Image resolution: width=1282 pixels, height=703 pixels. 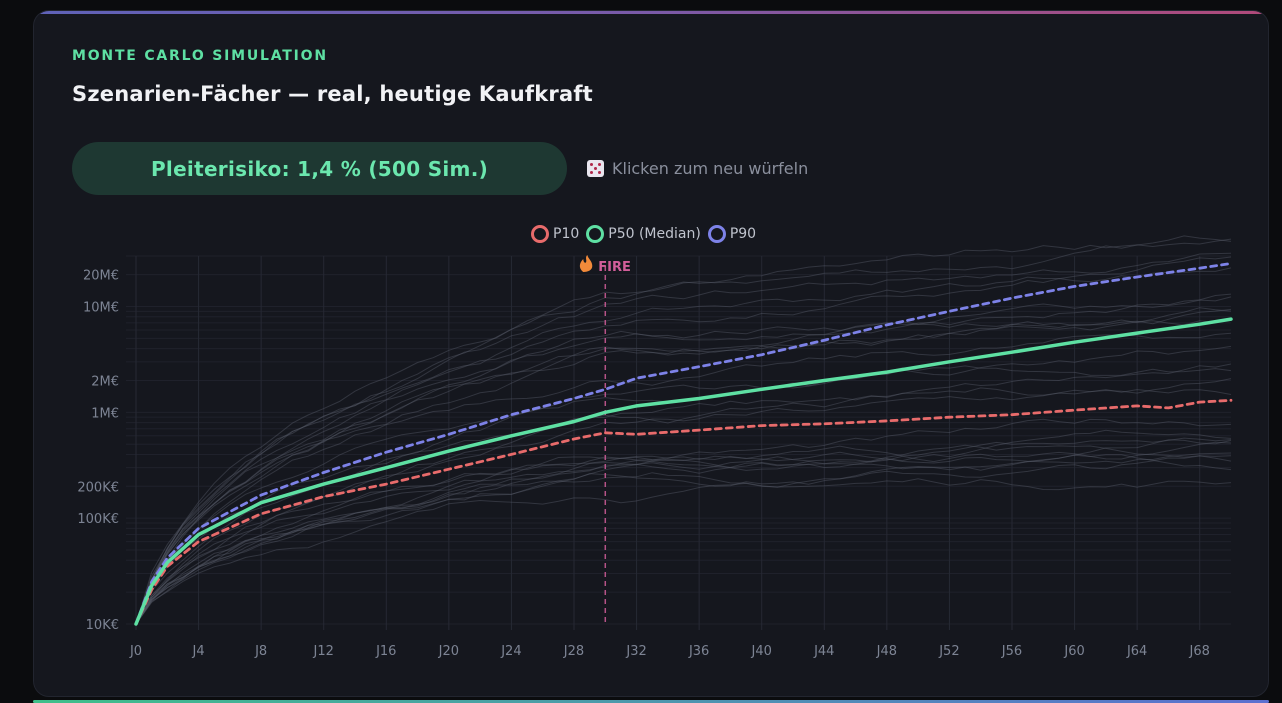 What do you see at coordinates (595, 234) in the screenshot?
I see `legend-marker-p50` at bounding box center [595, 234].